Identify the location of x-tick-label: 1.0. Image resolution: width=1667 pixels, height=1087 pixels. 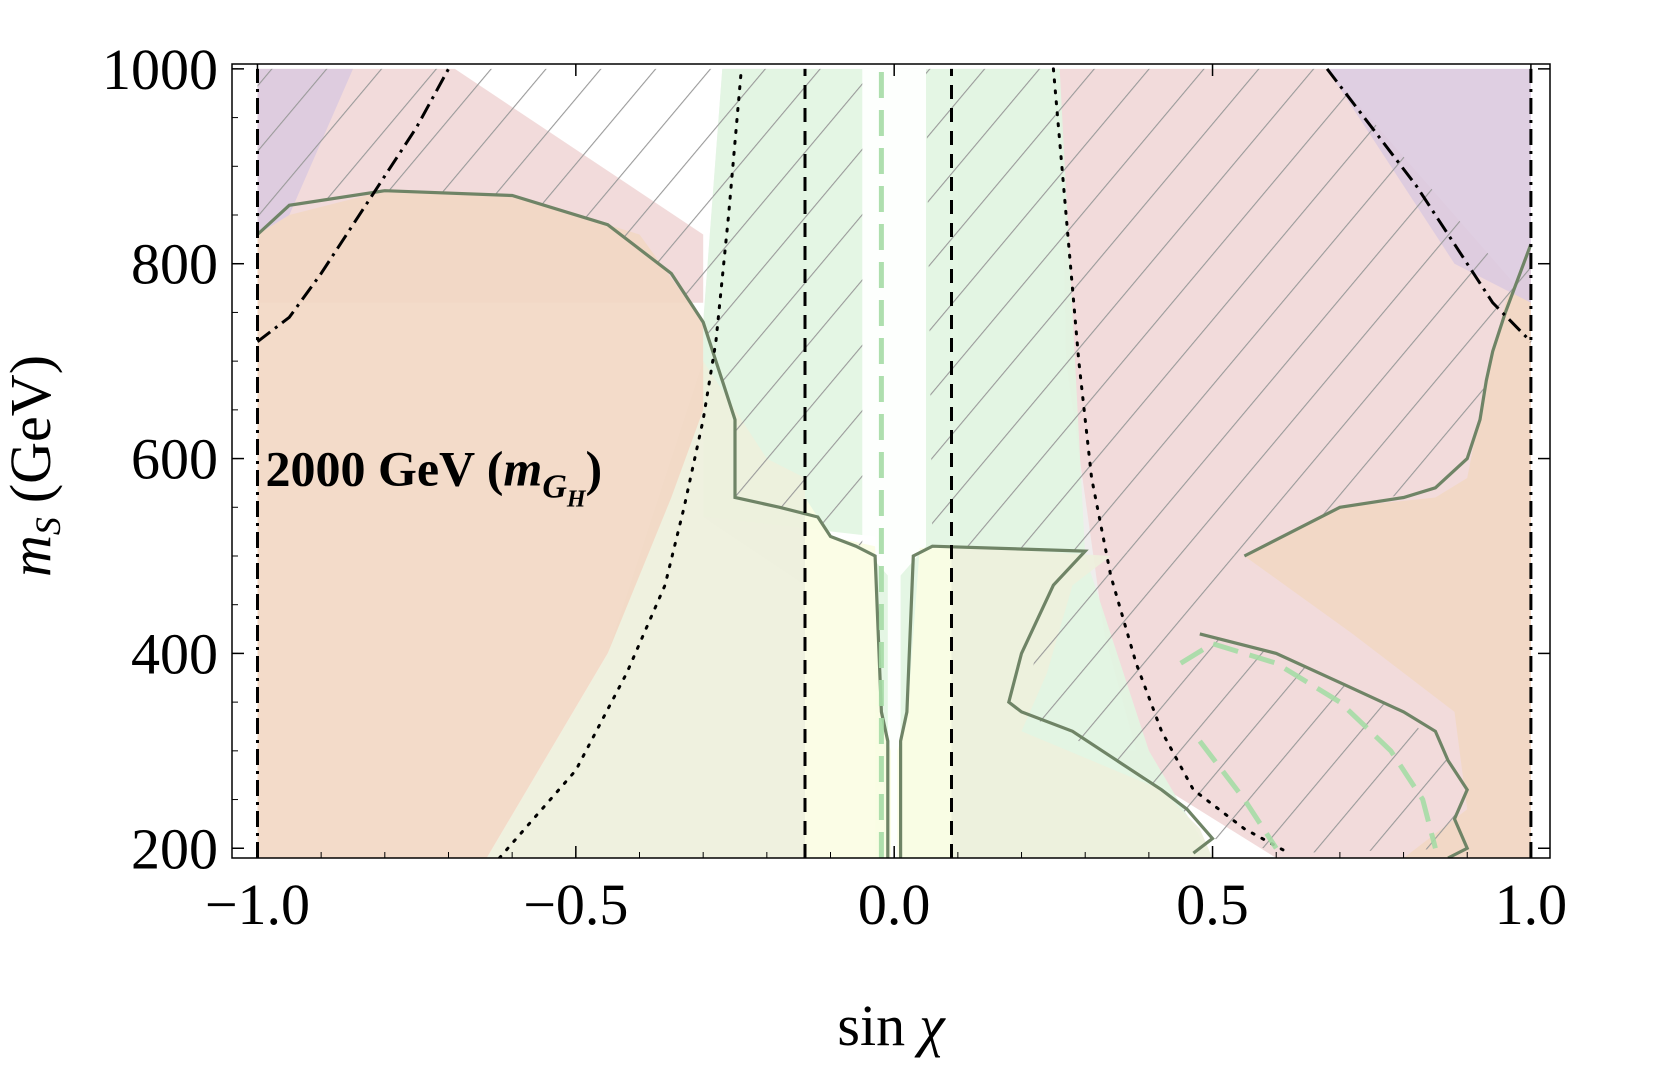
(1531, 904).